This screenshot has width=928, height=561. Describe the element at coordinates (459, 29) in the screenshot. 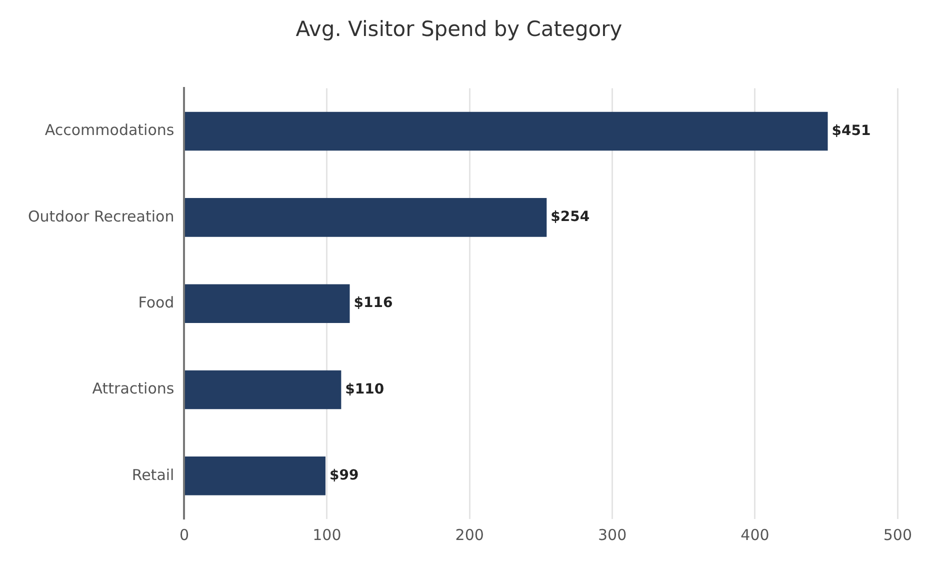

I see `chart-title: Avg. Visitor Spend by Category` at that location.